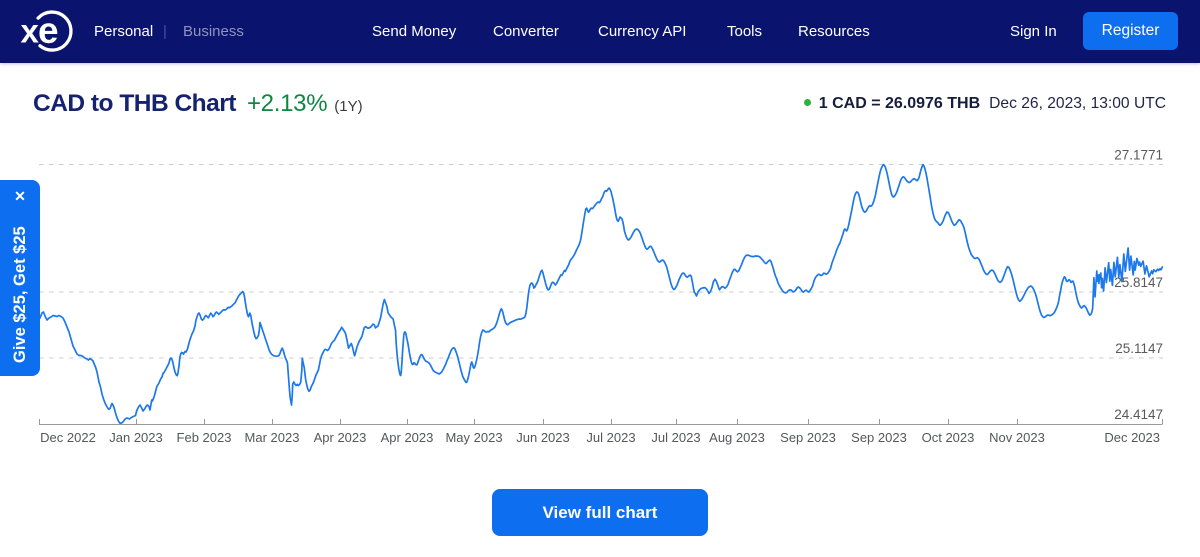 This screenshot has width=1200, height=557. I want to click on svg-text: Aug 2023, so click(737, 437).